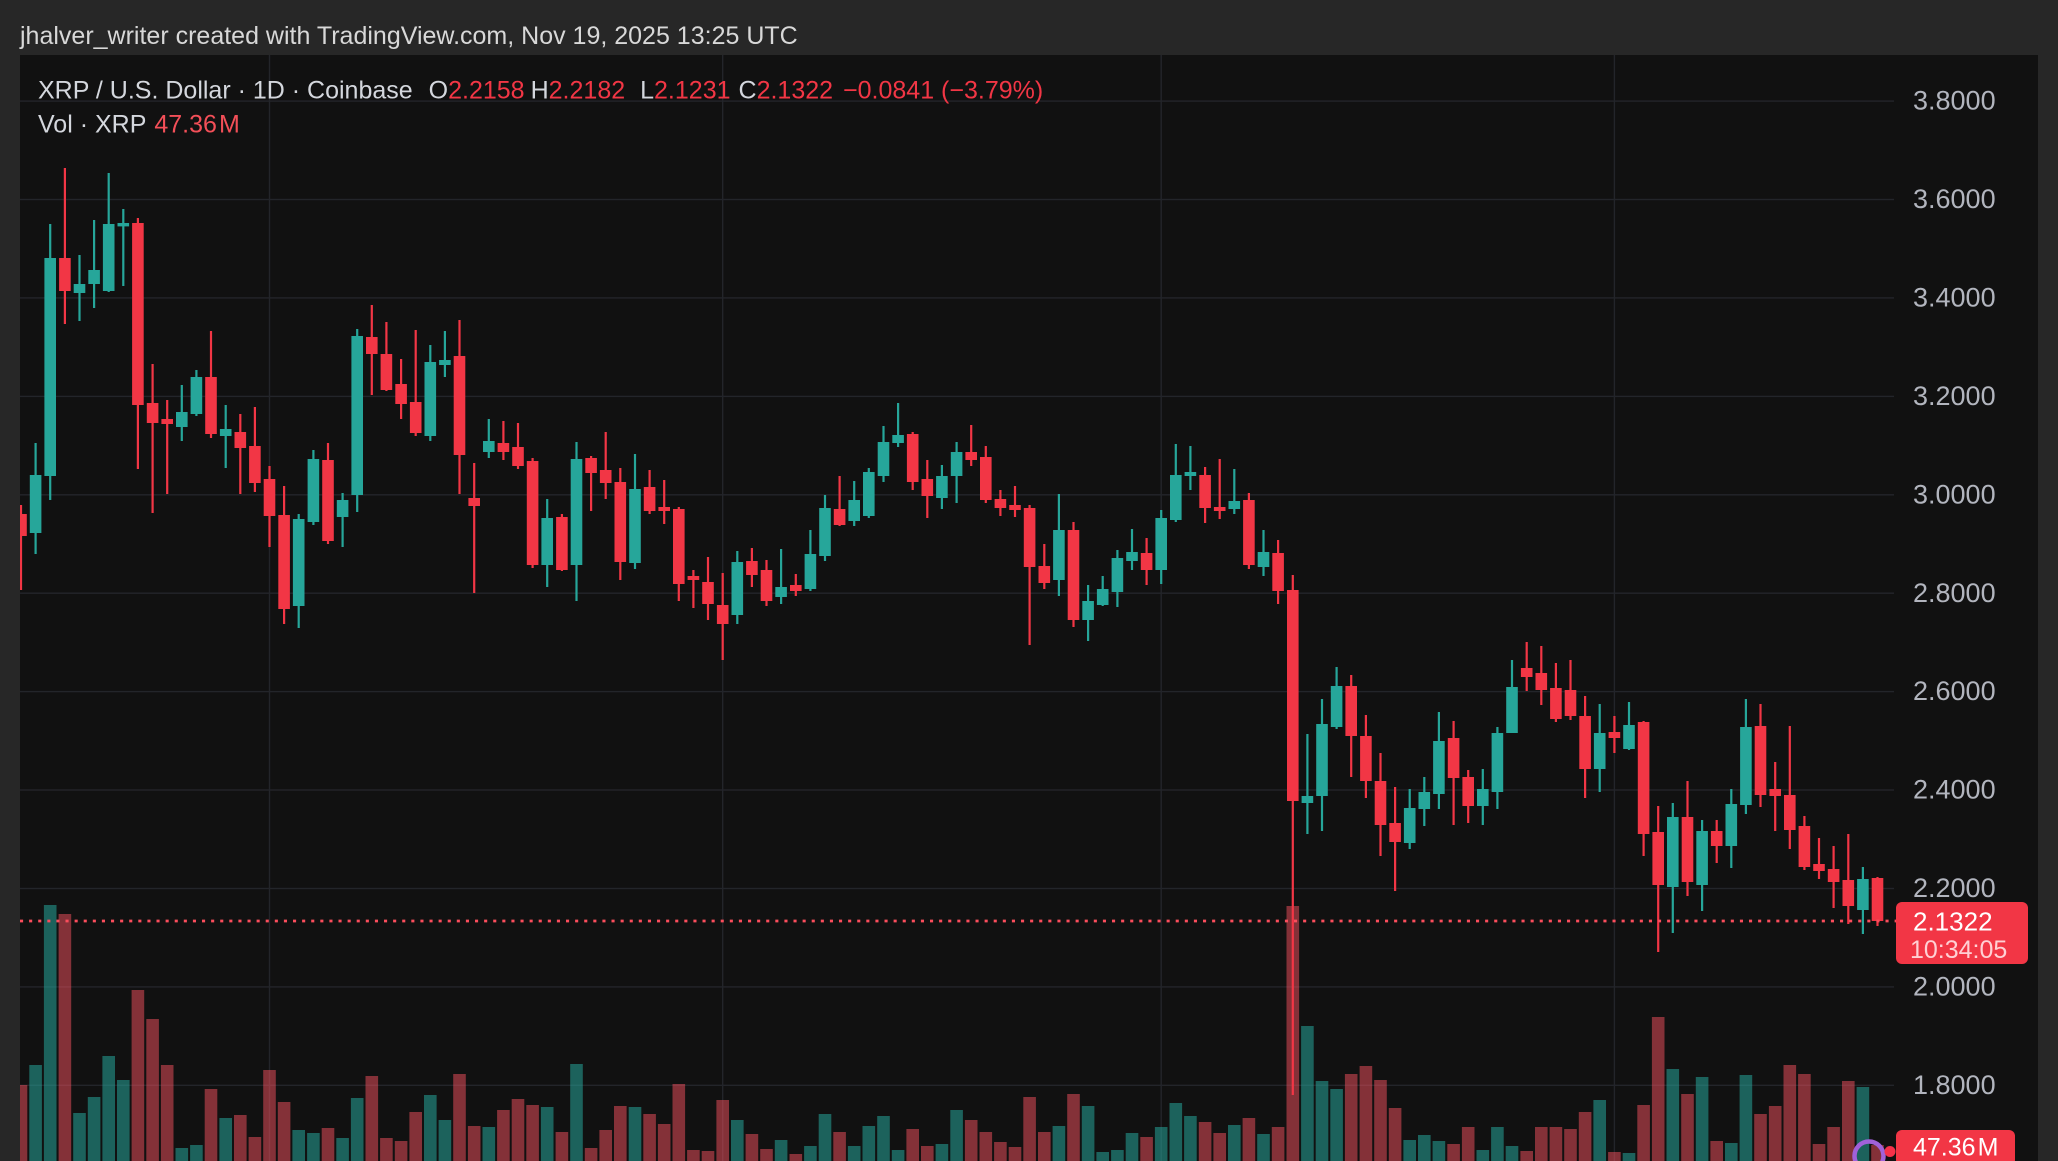 The height and width of the screenshot is (1161, 2058). I want to click on svg-text: 3.0000, so click(1954, 494).